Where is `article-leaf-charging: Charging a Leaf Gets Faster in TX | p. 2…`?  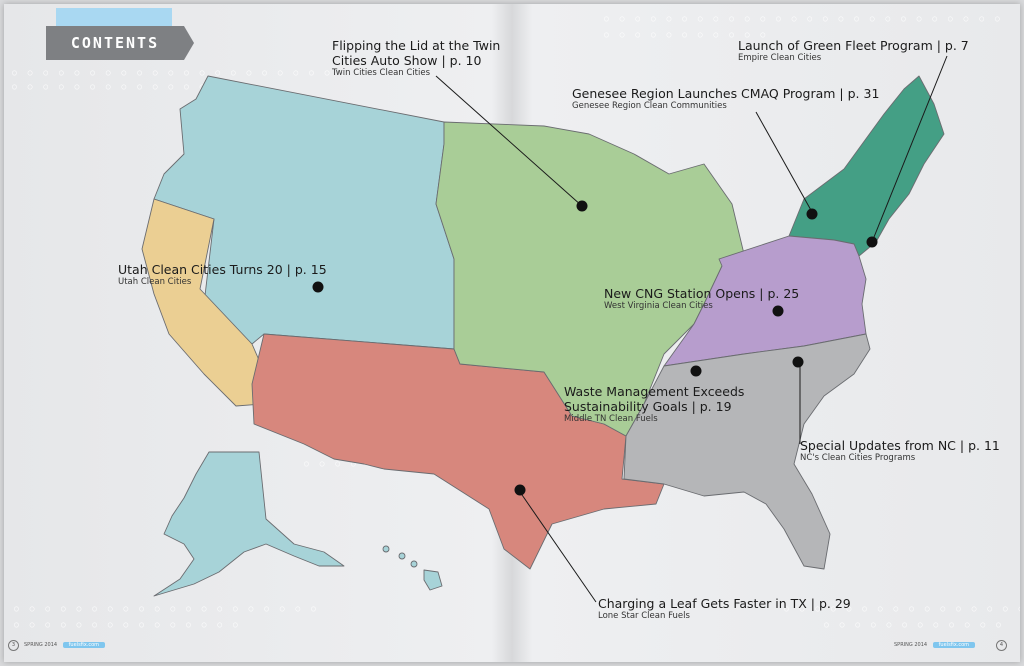 article-leaf-charging: Charging a Leaf Gets Faster in TX | p. 2… is located at coordinates (724, 609).